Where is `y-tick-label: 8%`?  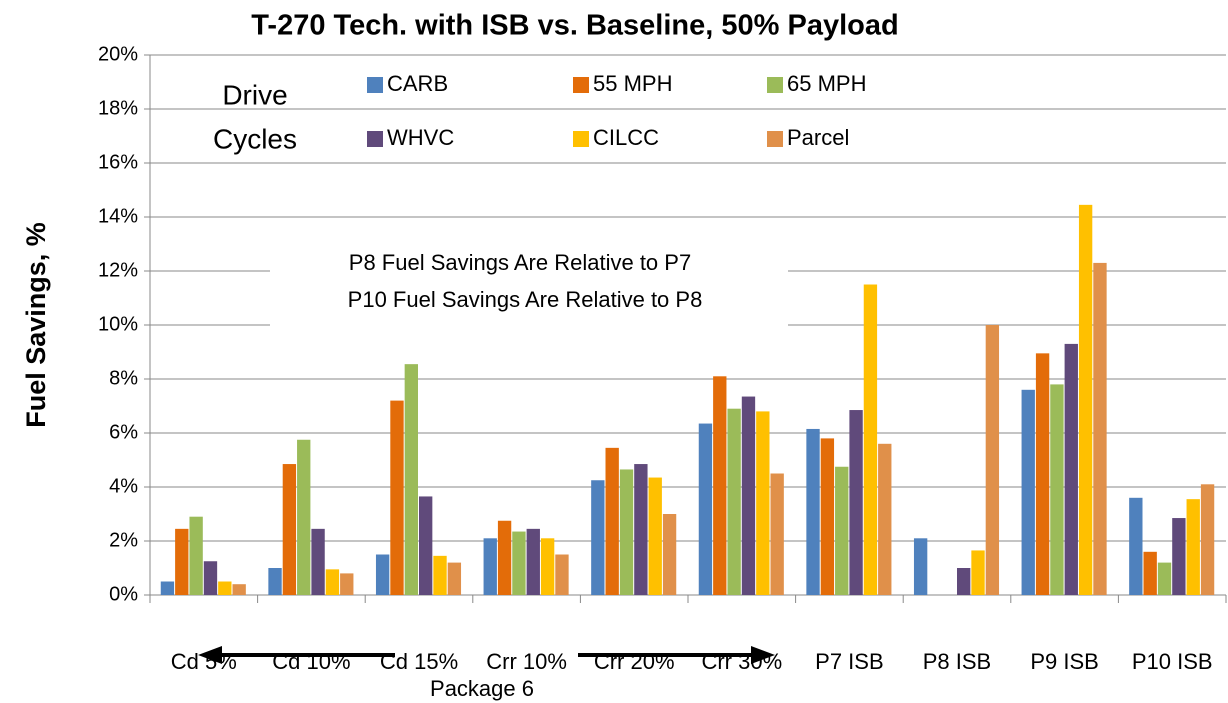 y-tick-label: 8% is located at coordinates (123, 378).